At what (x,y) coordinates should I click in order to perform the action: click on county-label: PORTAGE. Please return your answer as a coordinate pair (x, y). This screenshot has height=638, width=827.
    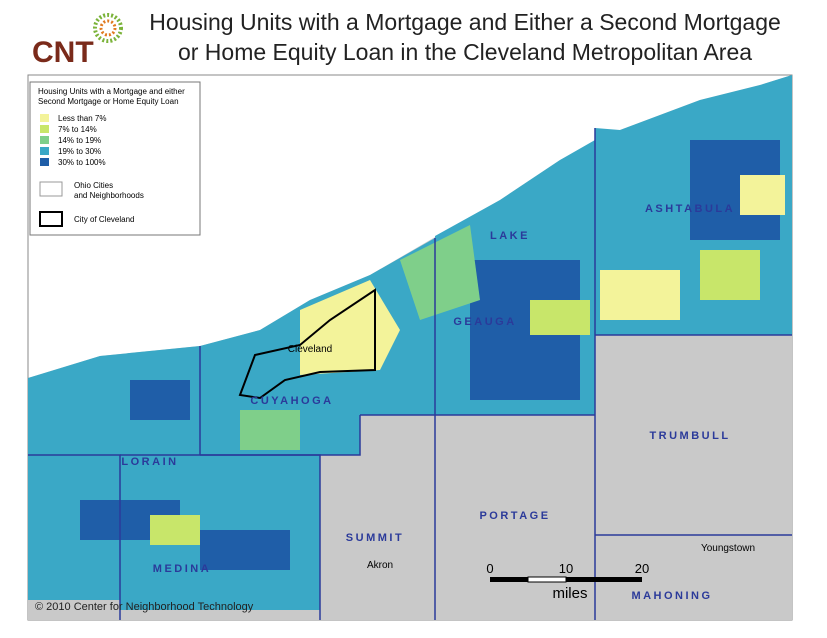
    Looking at the image, I should click on (514, 516).